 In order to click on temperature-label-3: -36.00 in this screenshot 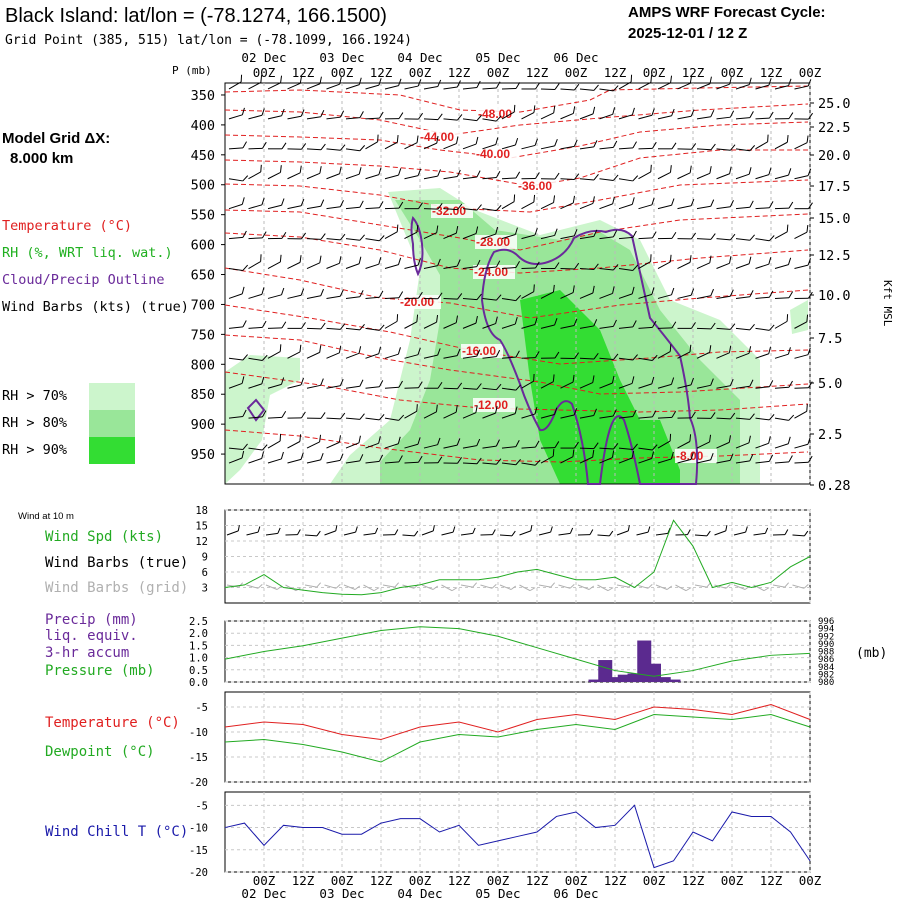, I will do `click(535, 186)`.